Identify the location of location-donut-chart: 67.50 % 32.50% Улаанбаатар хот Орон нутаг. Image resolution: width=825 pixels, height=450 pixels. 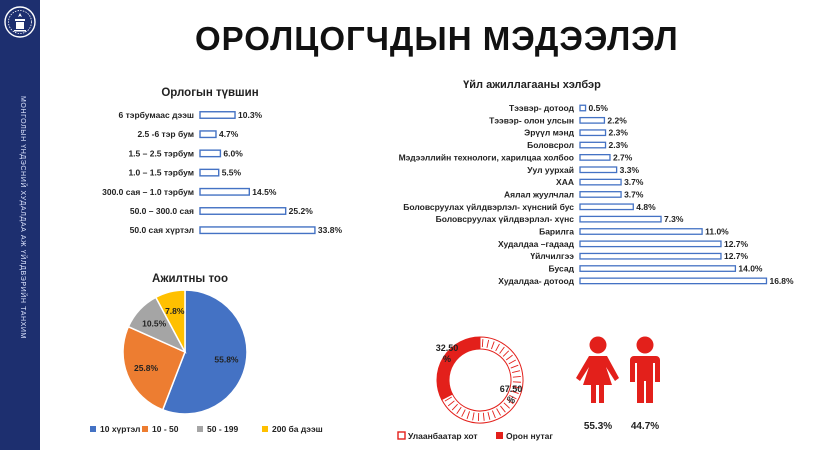
(475, 388).